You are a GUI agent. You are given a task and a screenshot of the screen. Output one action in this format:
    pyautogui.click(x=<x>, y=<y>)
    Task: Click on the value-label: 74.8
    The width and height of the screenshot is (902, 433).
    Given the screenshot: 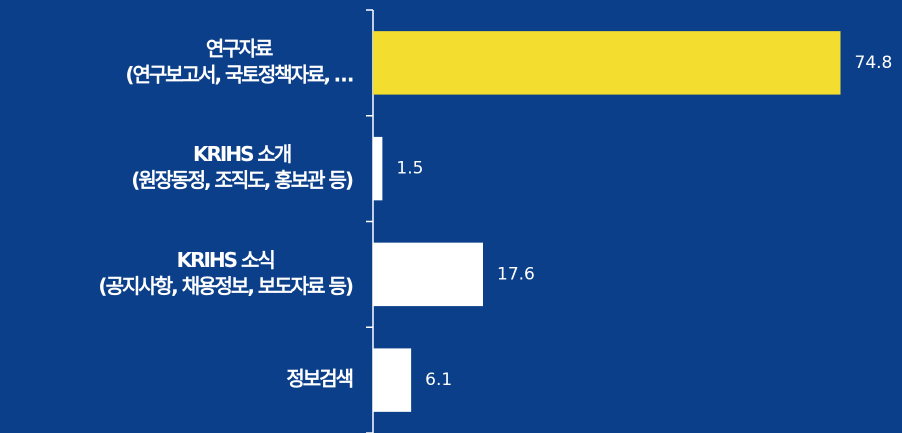 What is the action you would take?
    pyautogui.click(x=874, y=63)
    